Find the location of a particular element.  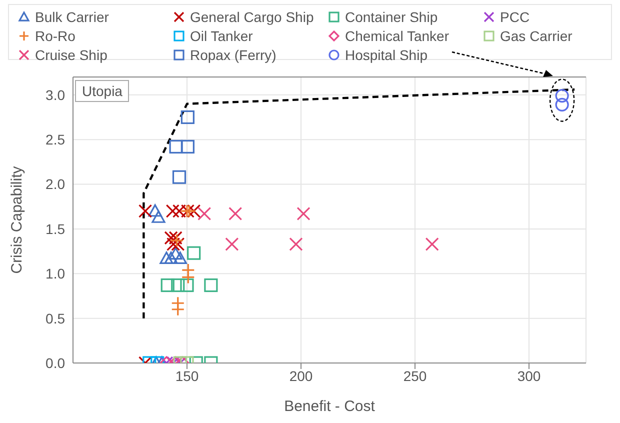

legend-label: PCC is located at coordinates (515, 16).